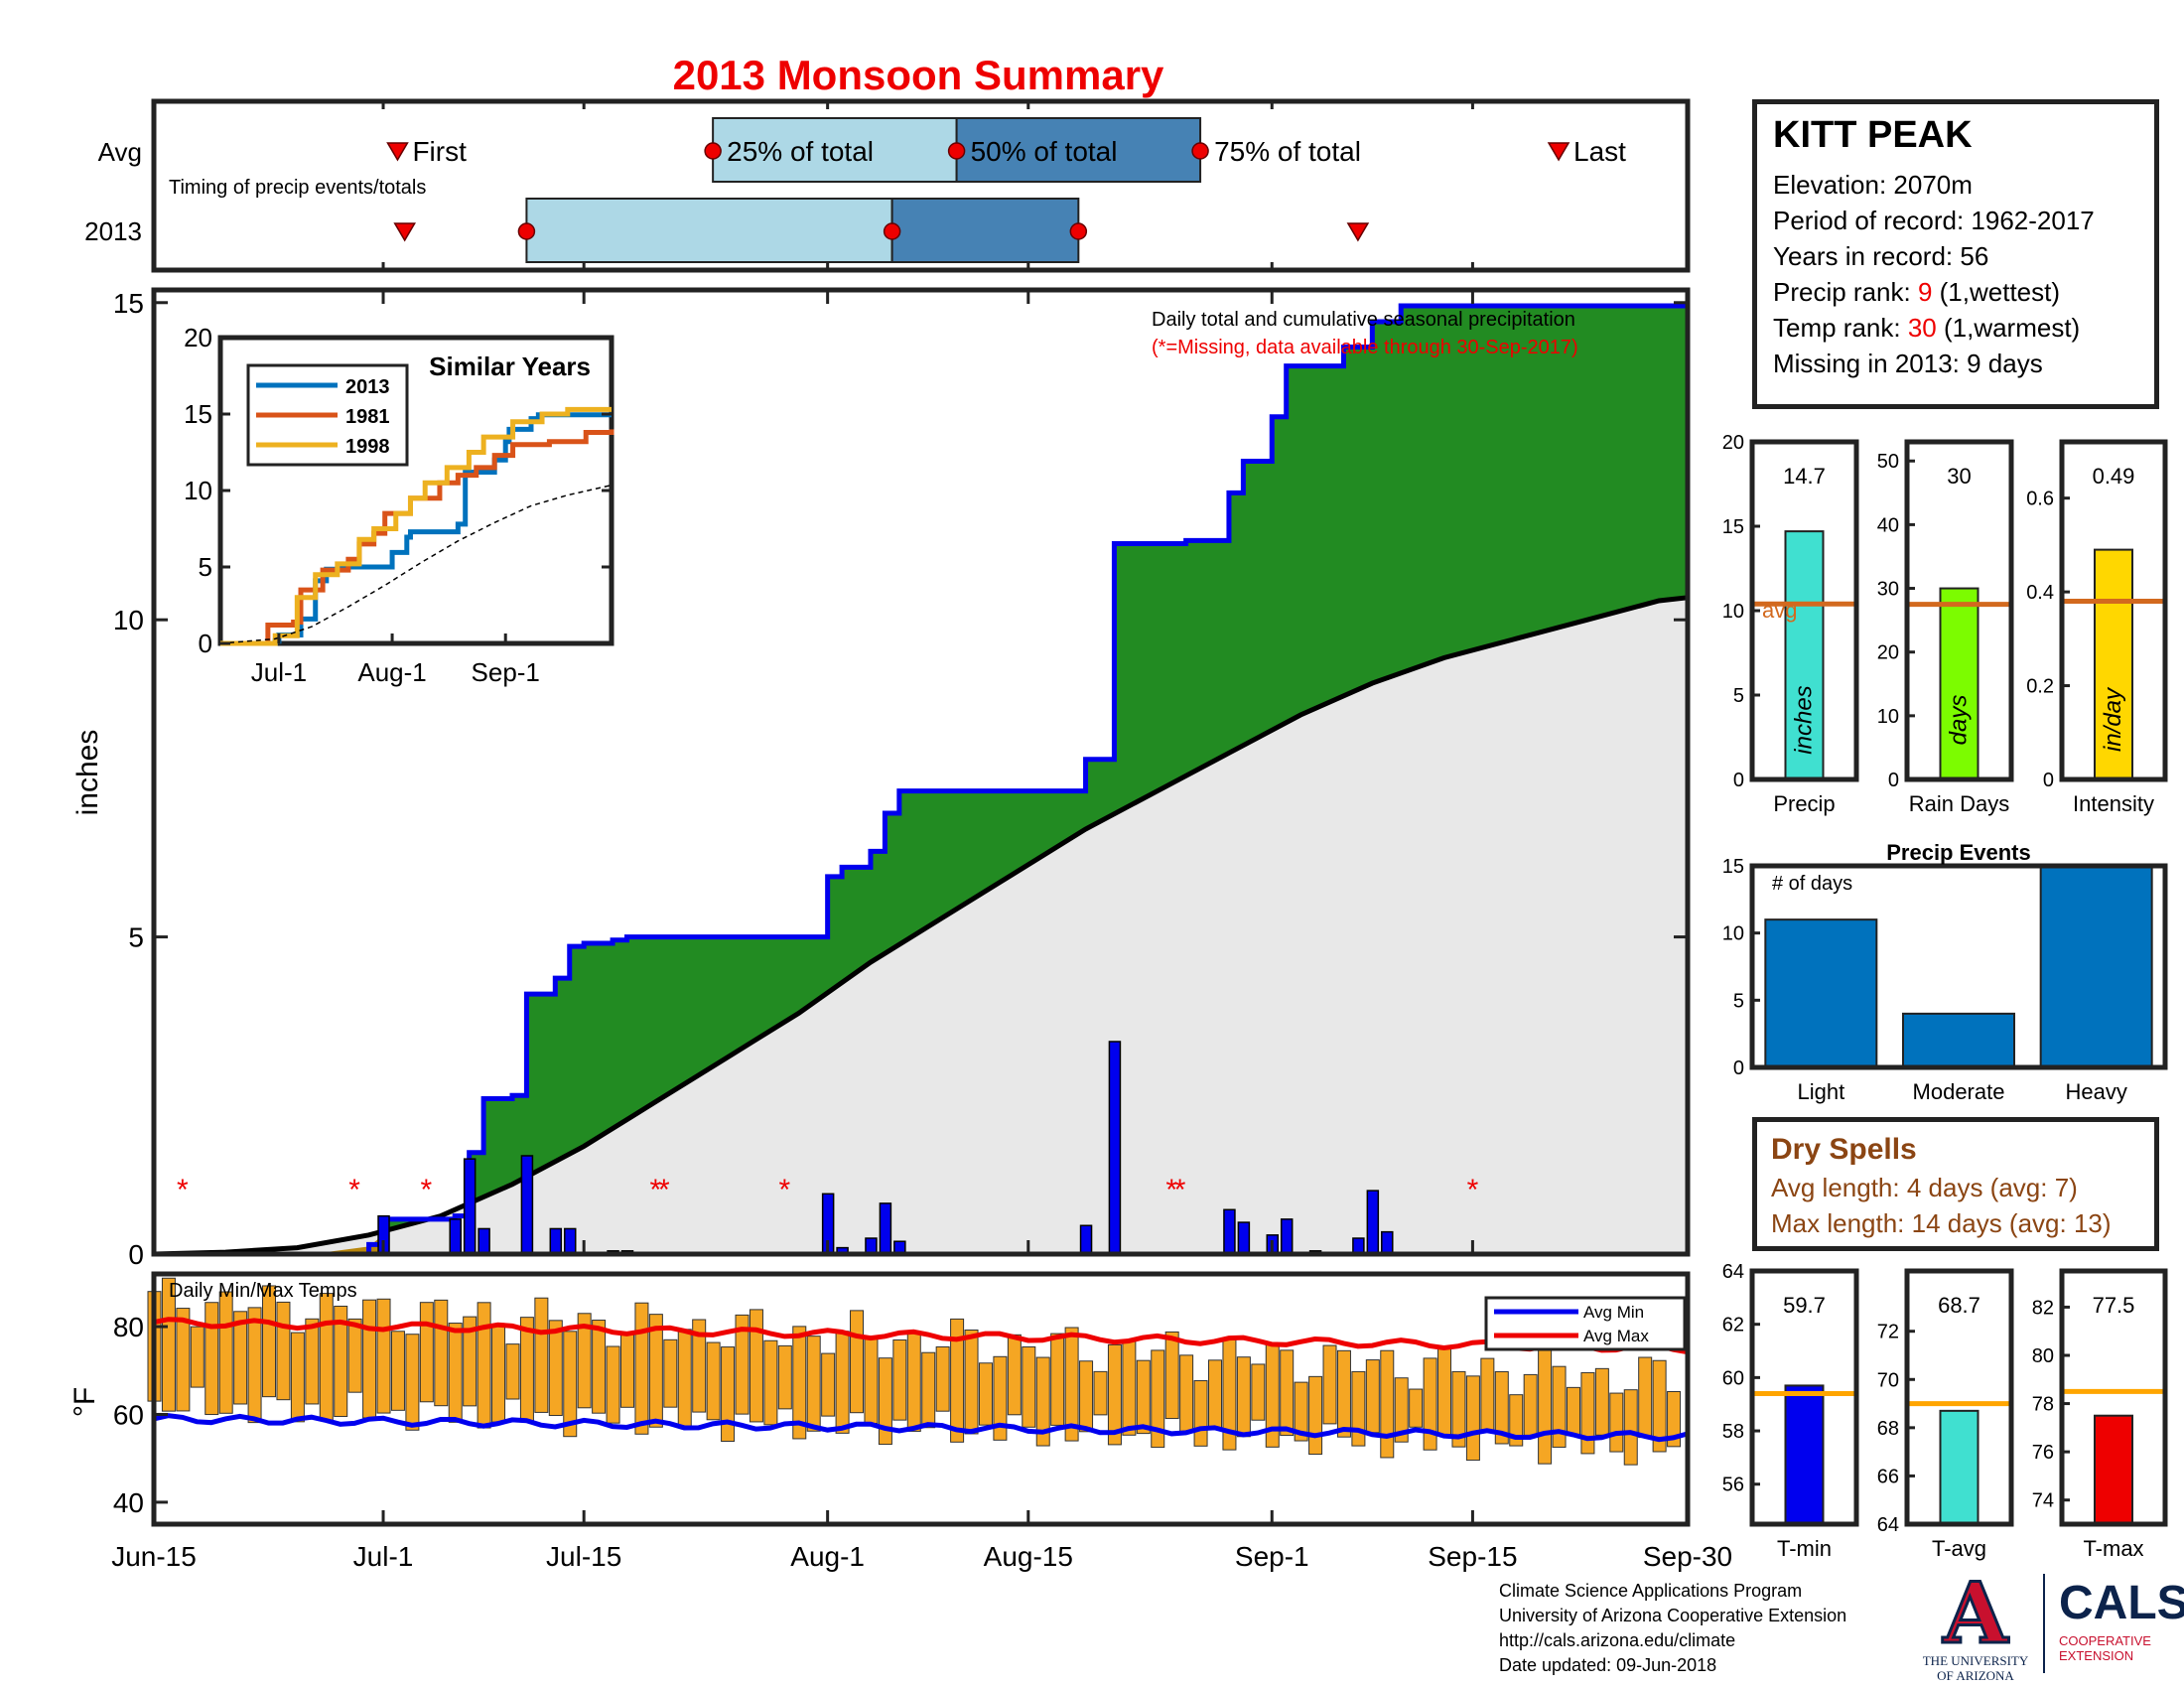 The width and height of the screenshot is (2184, 1688). I want to click on temp-ylabel: °F, so click(84, 1402).